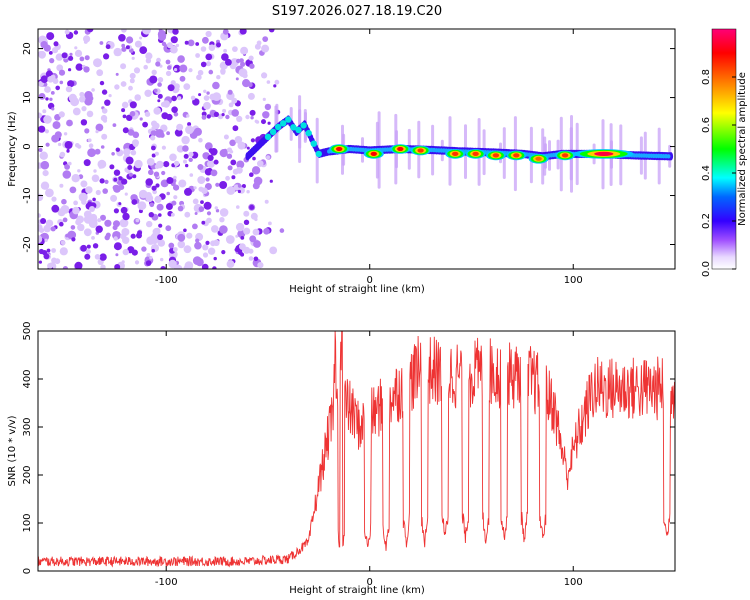 The width and height of the screenshot is (750, 600). Describe the element at coordinates (706, 77) in the screenshot. I see `colorbar-tick-label: 0.8` at that location.